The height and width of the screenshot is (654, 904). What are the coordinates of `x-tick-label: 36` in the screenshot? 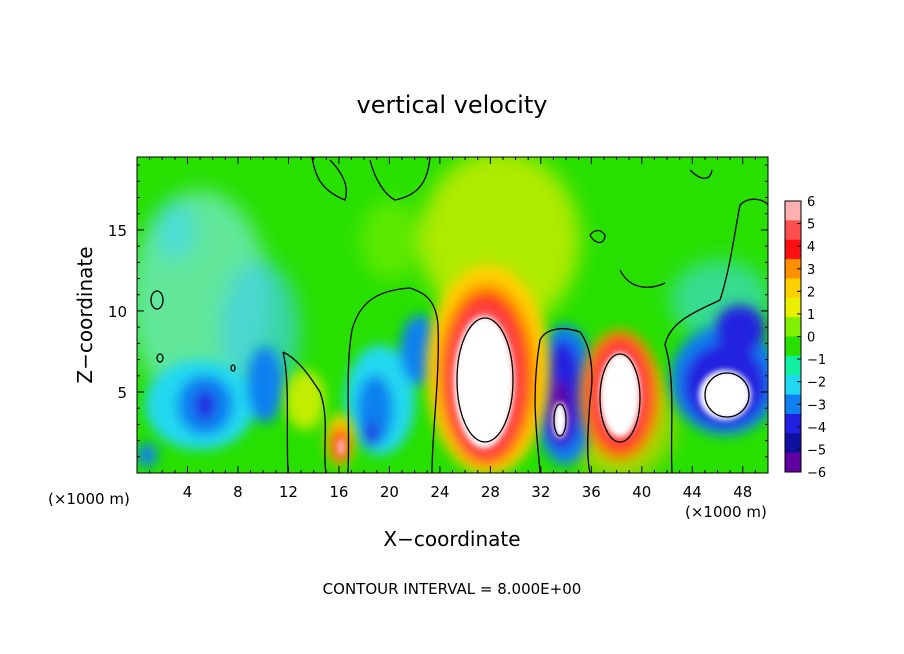 It's located at (591, 492).